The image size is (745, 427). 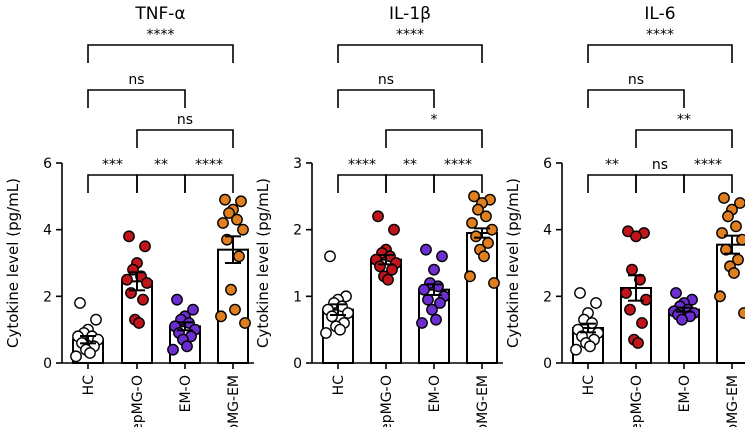 I want to click on chart-title: IL-6, so click(x=659, y=14).